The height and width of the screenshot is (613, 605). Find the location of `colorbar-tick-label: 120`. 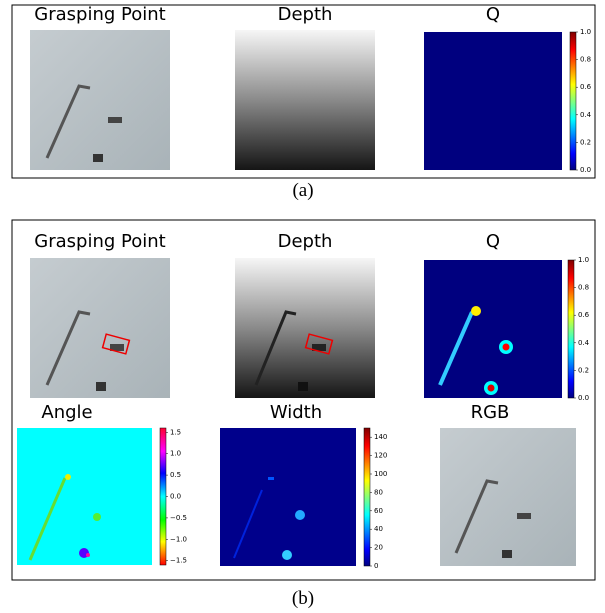

colorbar-tick-label: 120 is located at coordinates (380, 456).